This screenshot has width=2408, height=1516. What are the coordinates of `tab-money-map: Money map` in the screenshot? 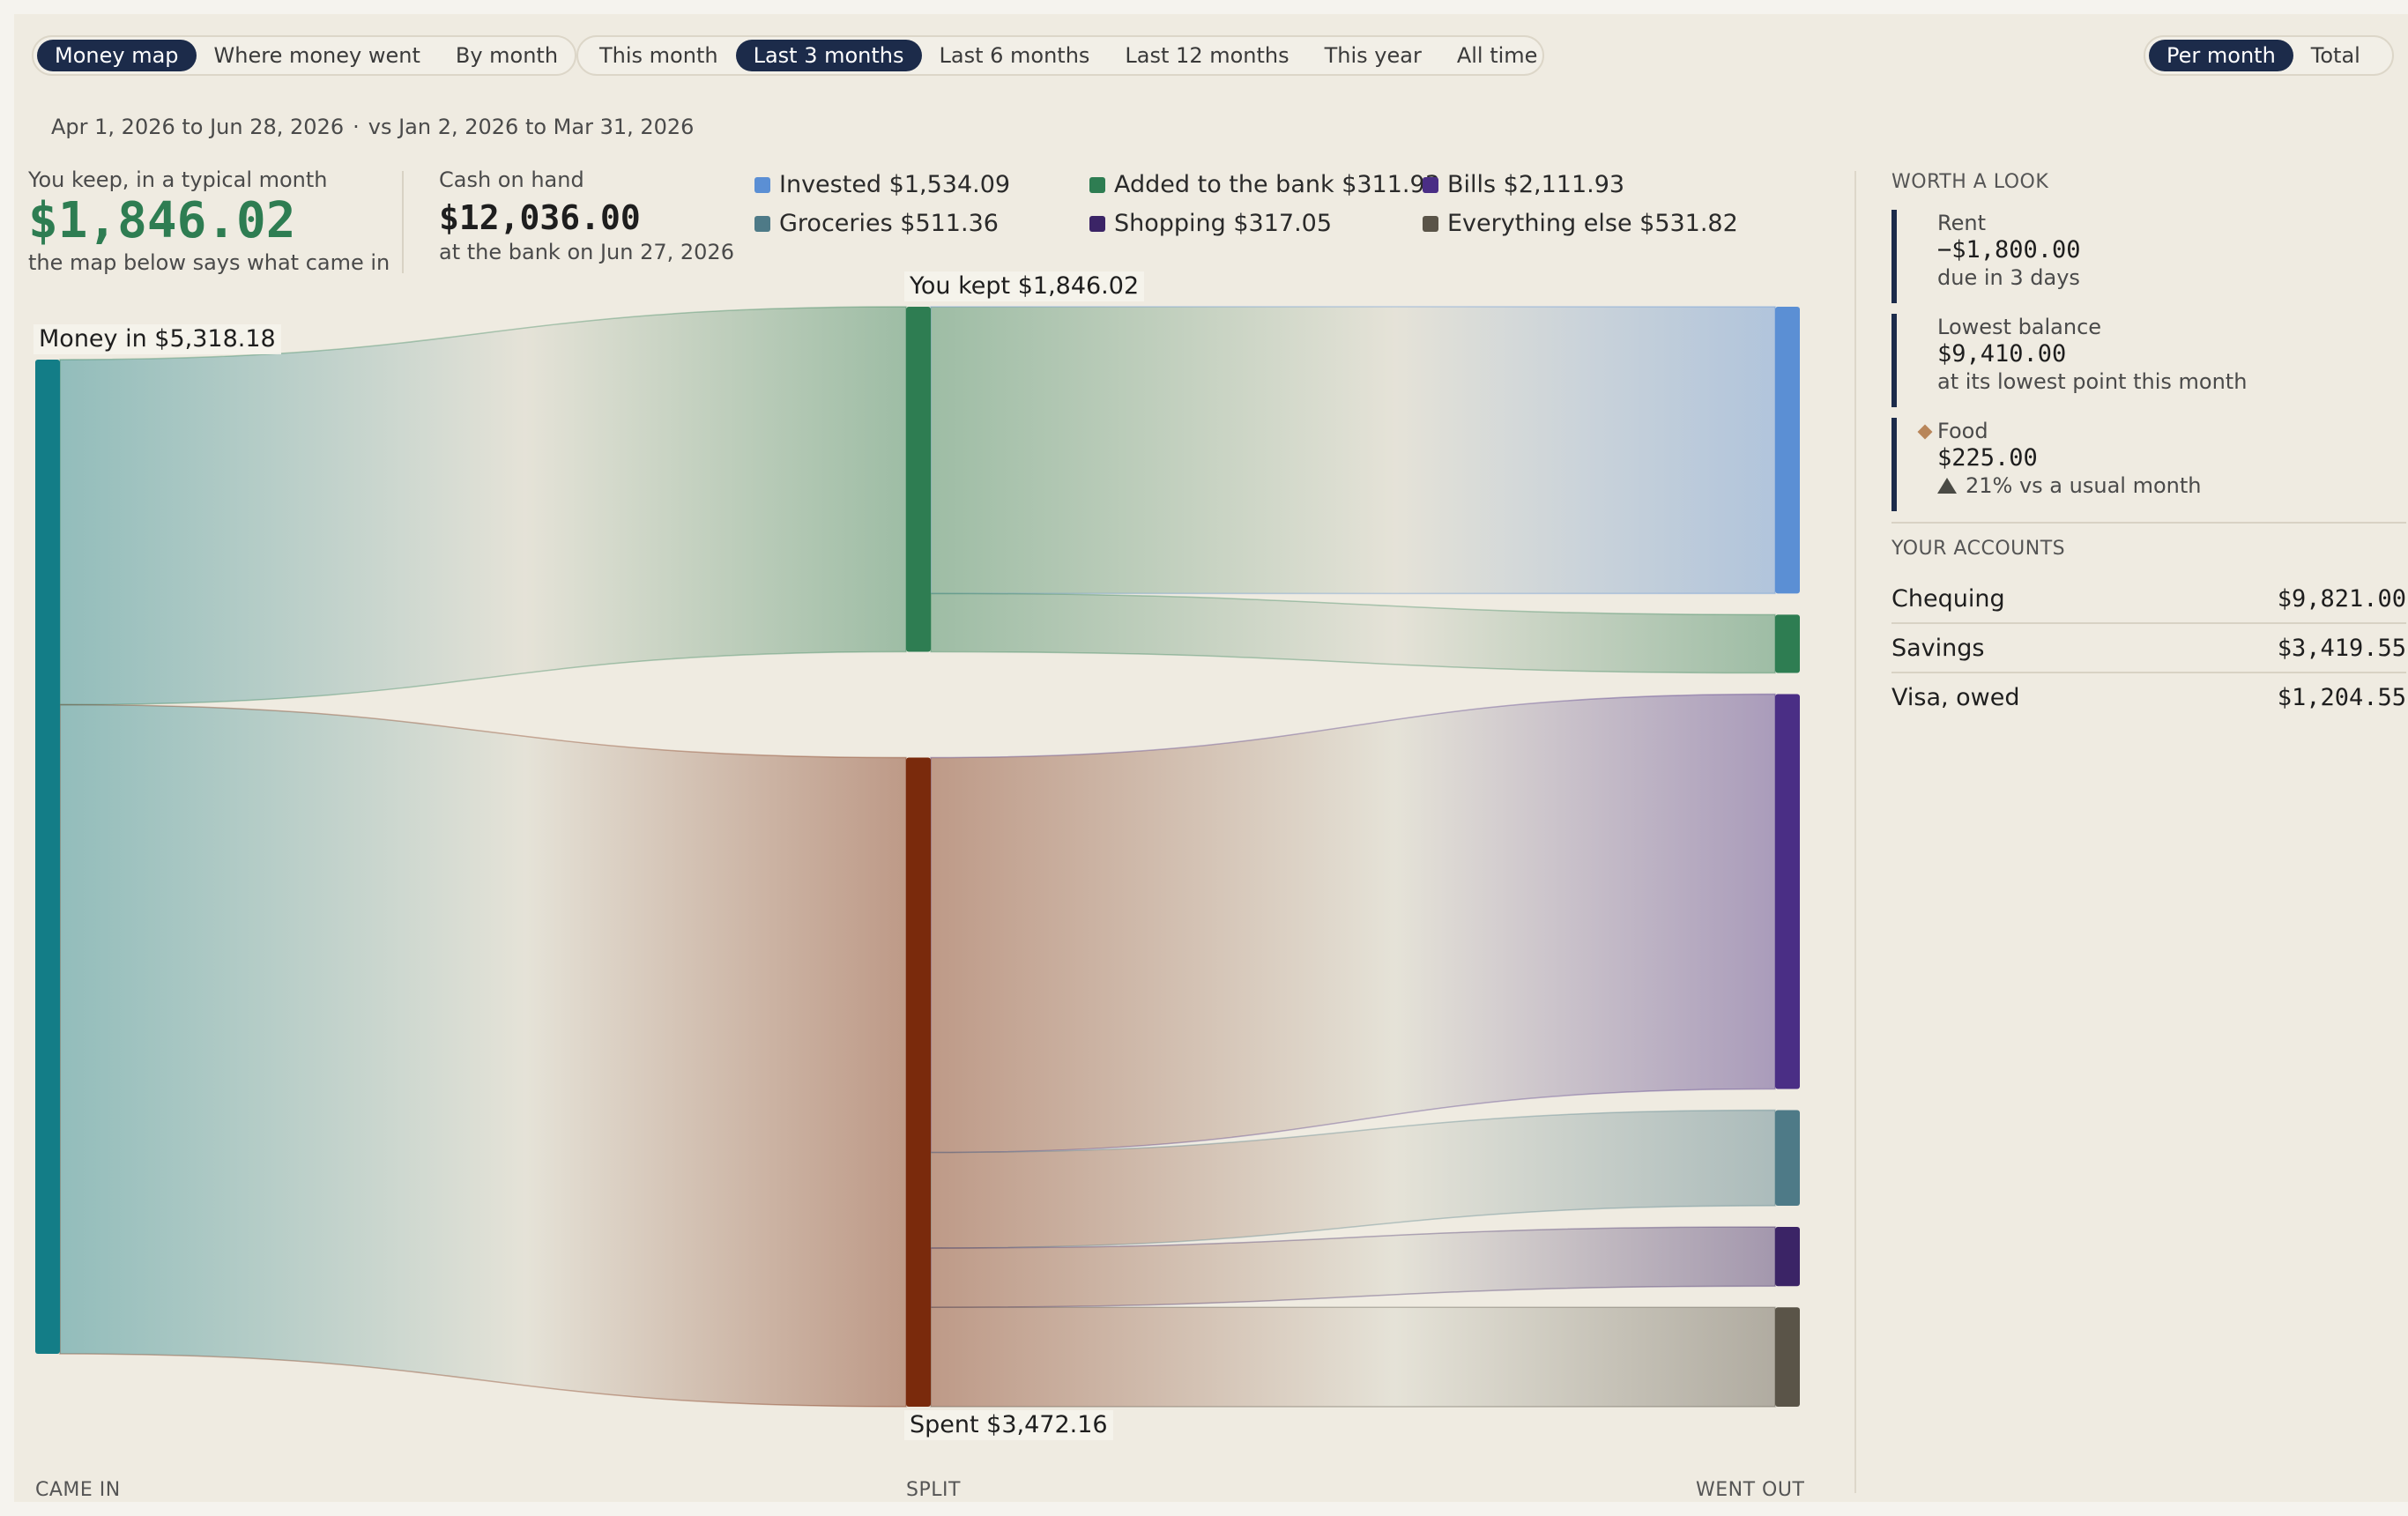 It's located at (117, 55).